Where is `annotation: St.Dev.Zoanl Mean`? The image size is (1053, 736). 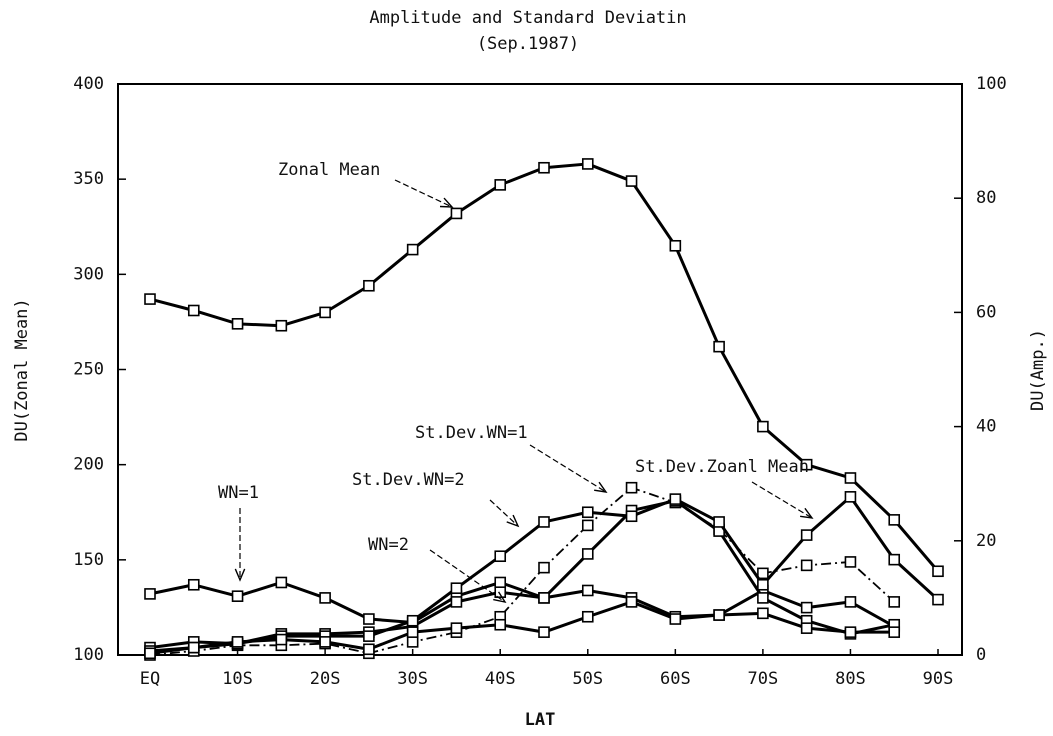
annotation: St.Dev.Zoanl Mean is located at coordinates (722, 467).